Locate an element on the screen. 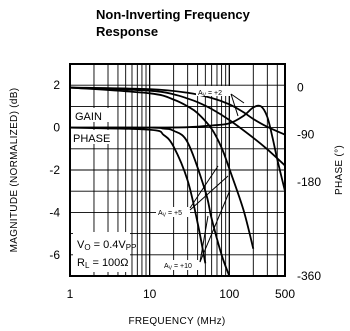 The image size is (350, 331). y-right-tick-label: -180 is located at coordinates (309, 182).